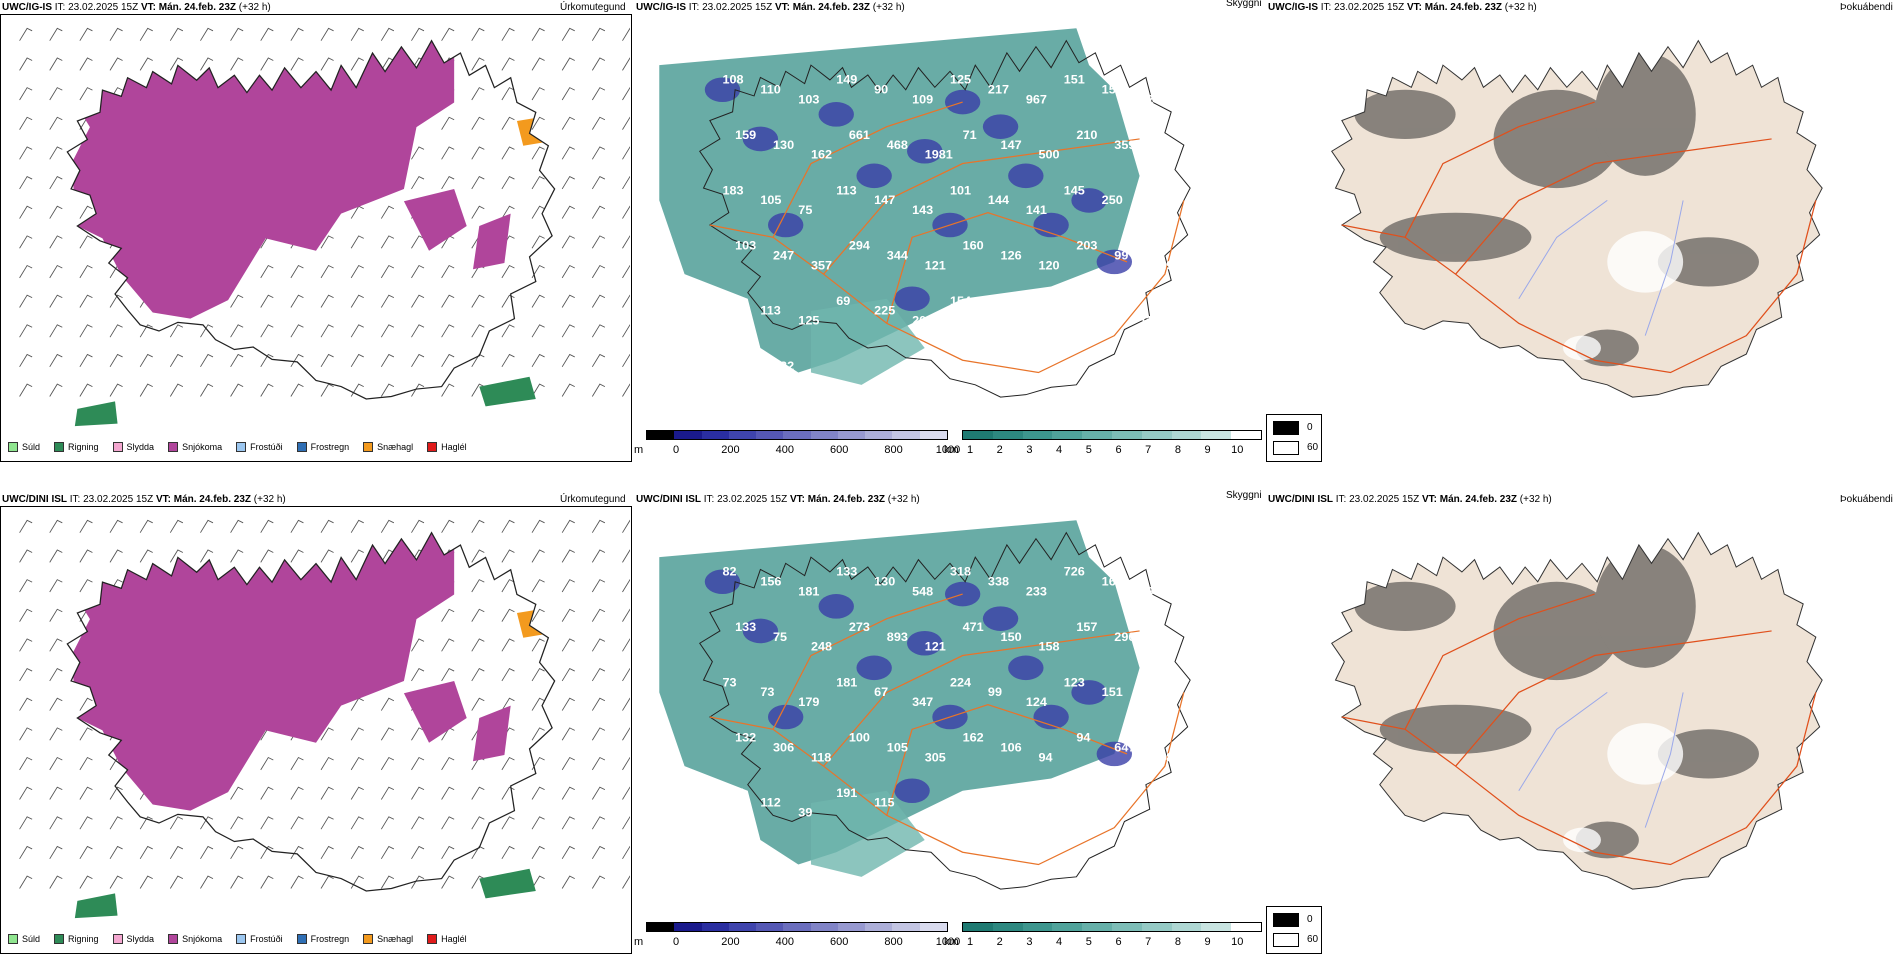 Image resolution: width=1900 pixels, height=954 pixels. What do you see at coordinates (960, 80) in the screenshot?
I see `cloud-base-label: 125` at bounding box center [960, 80].